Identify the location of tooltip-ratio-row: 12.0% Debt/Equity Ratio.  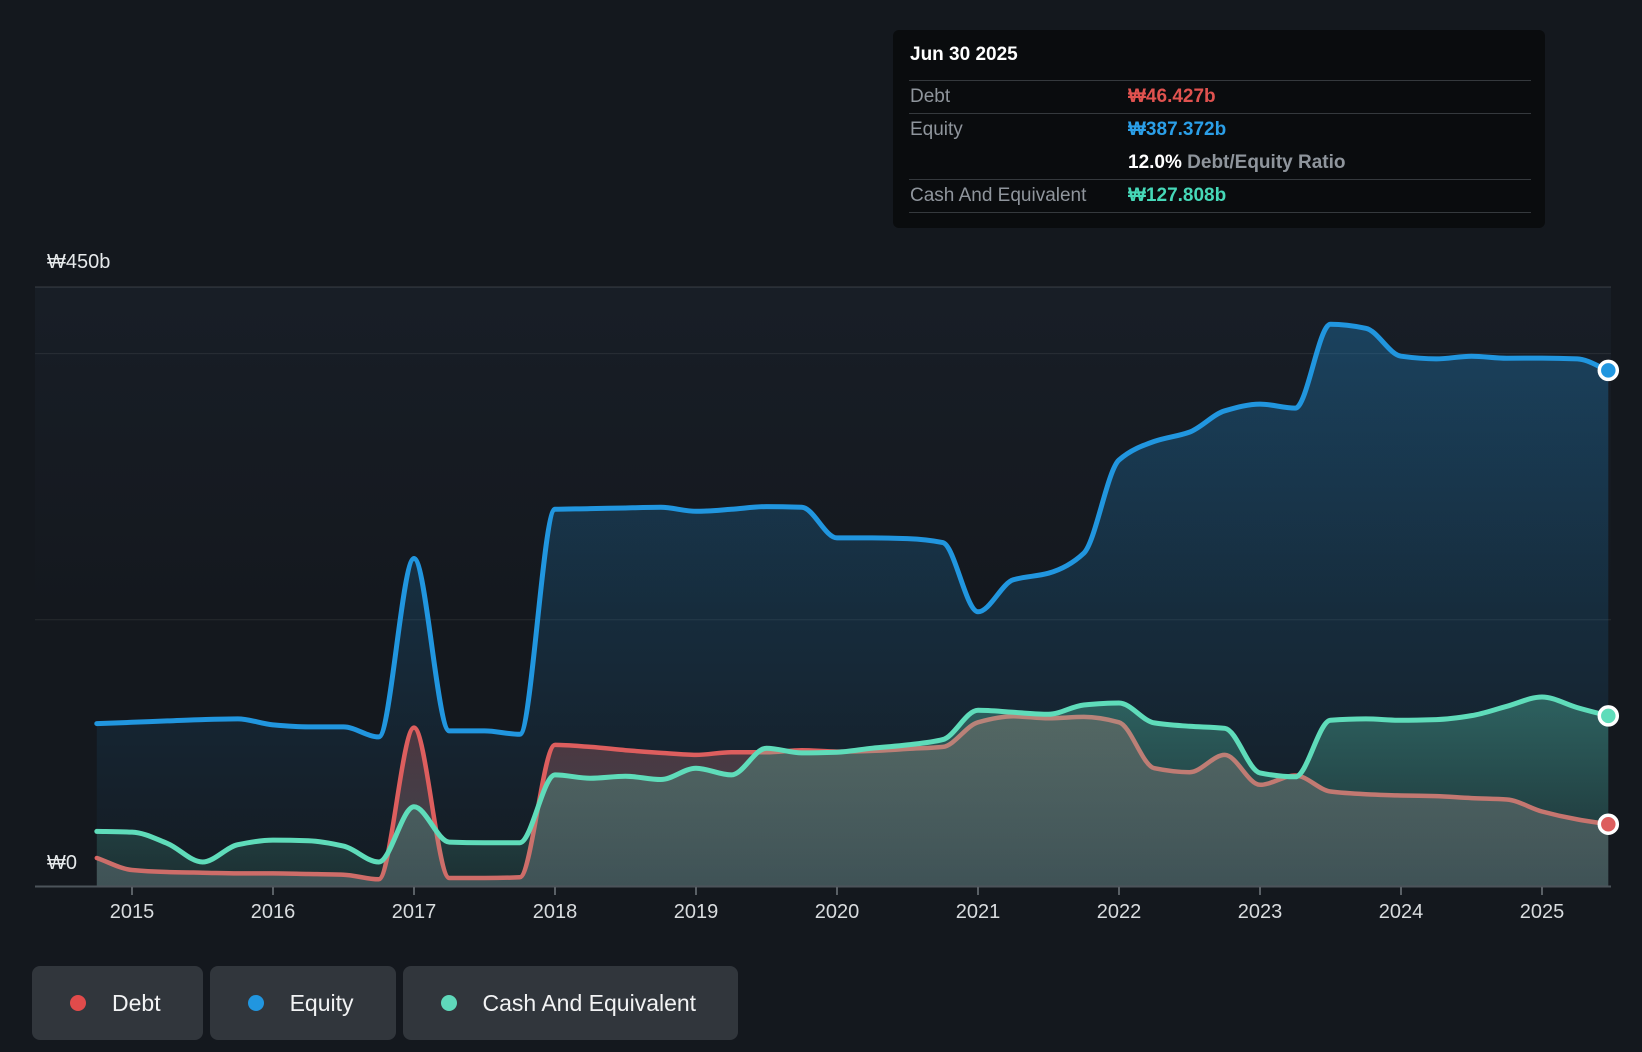
(1237, 162).